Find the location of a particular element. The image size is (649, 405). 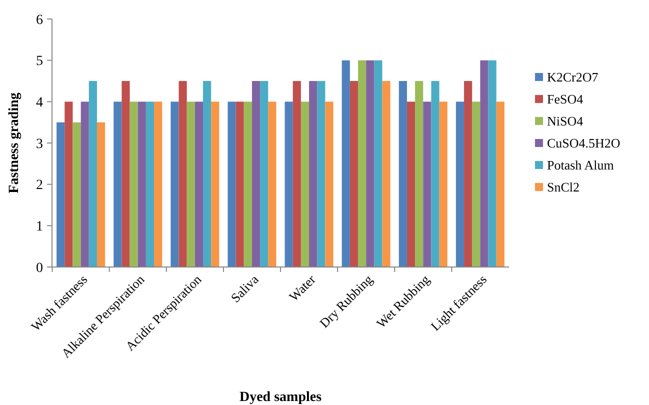

legend-label: FeSO4 is located at coordinates (565, 99).